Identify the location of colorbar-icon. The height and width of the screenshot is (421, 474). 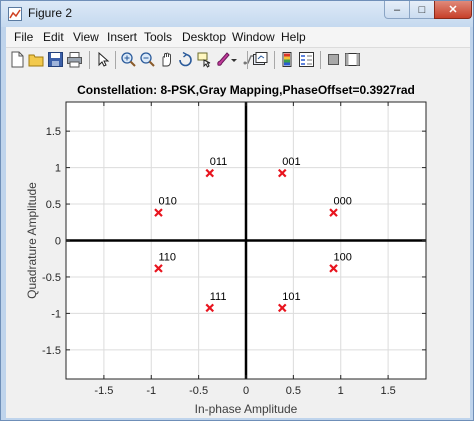
(287, 59).